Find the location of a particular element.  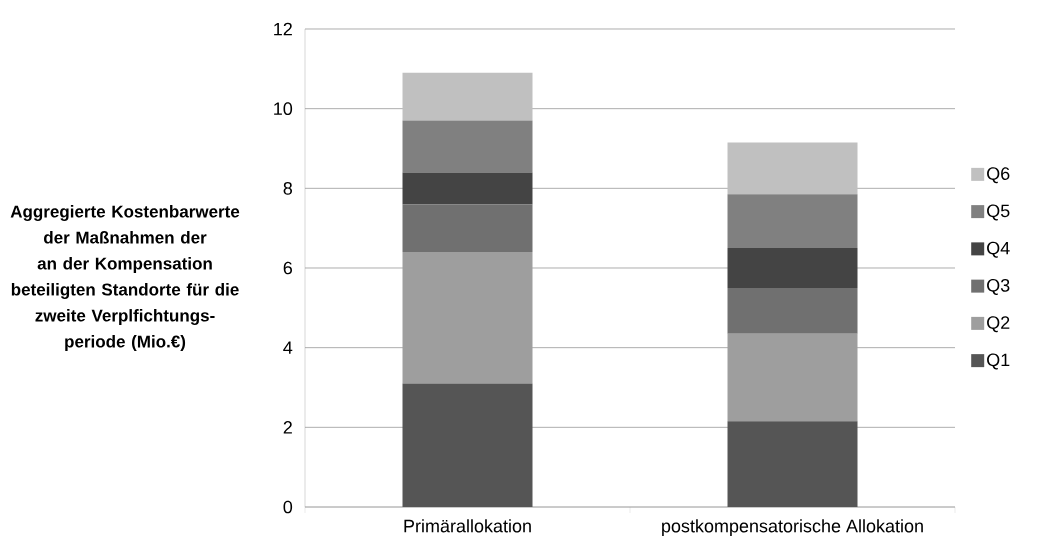

x-tick-label: postkompensatorische Allokation is located at coordinates (792, 527).